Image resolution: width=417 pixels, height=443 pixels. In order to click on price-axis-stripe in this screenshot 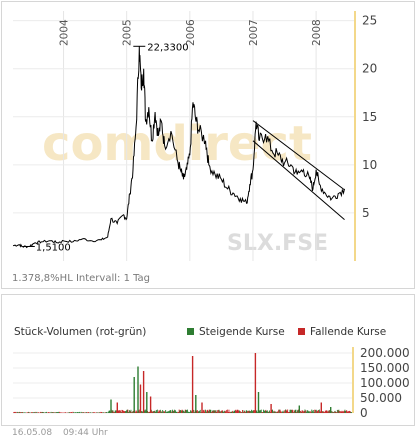, I will do `click(355, 136)`.